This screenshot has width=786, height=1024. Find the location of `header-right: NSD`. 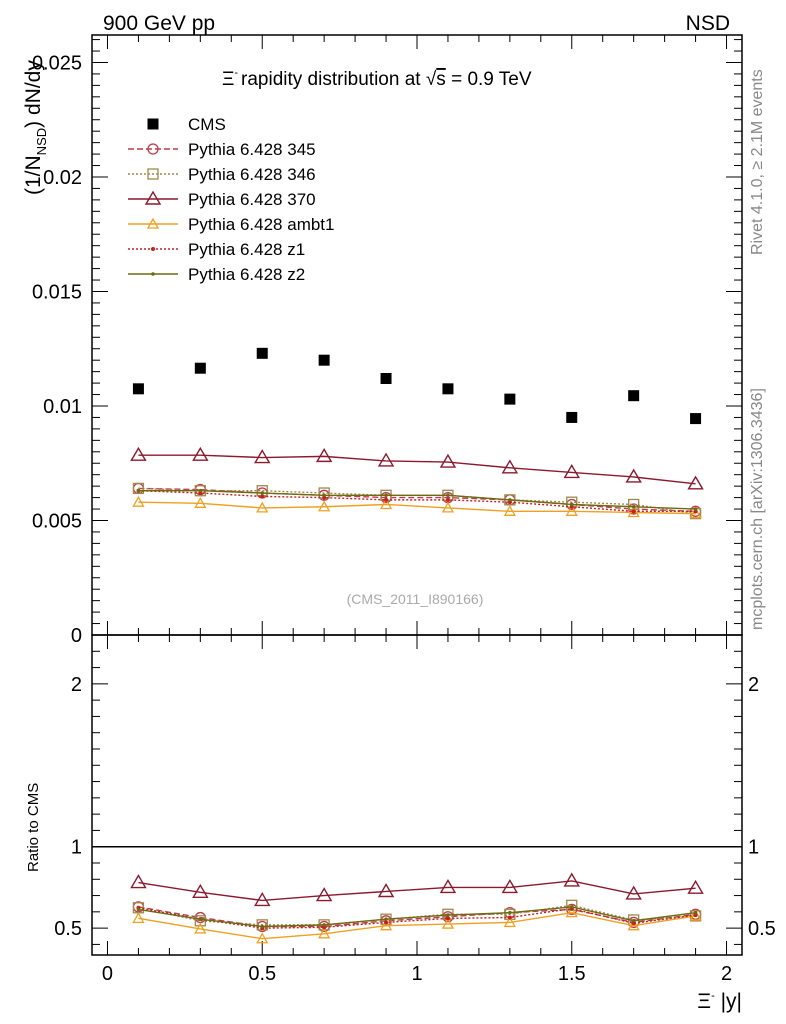

header-right: NSD is located at coordinates (708, 23).